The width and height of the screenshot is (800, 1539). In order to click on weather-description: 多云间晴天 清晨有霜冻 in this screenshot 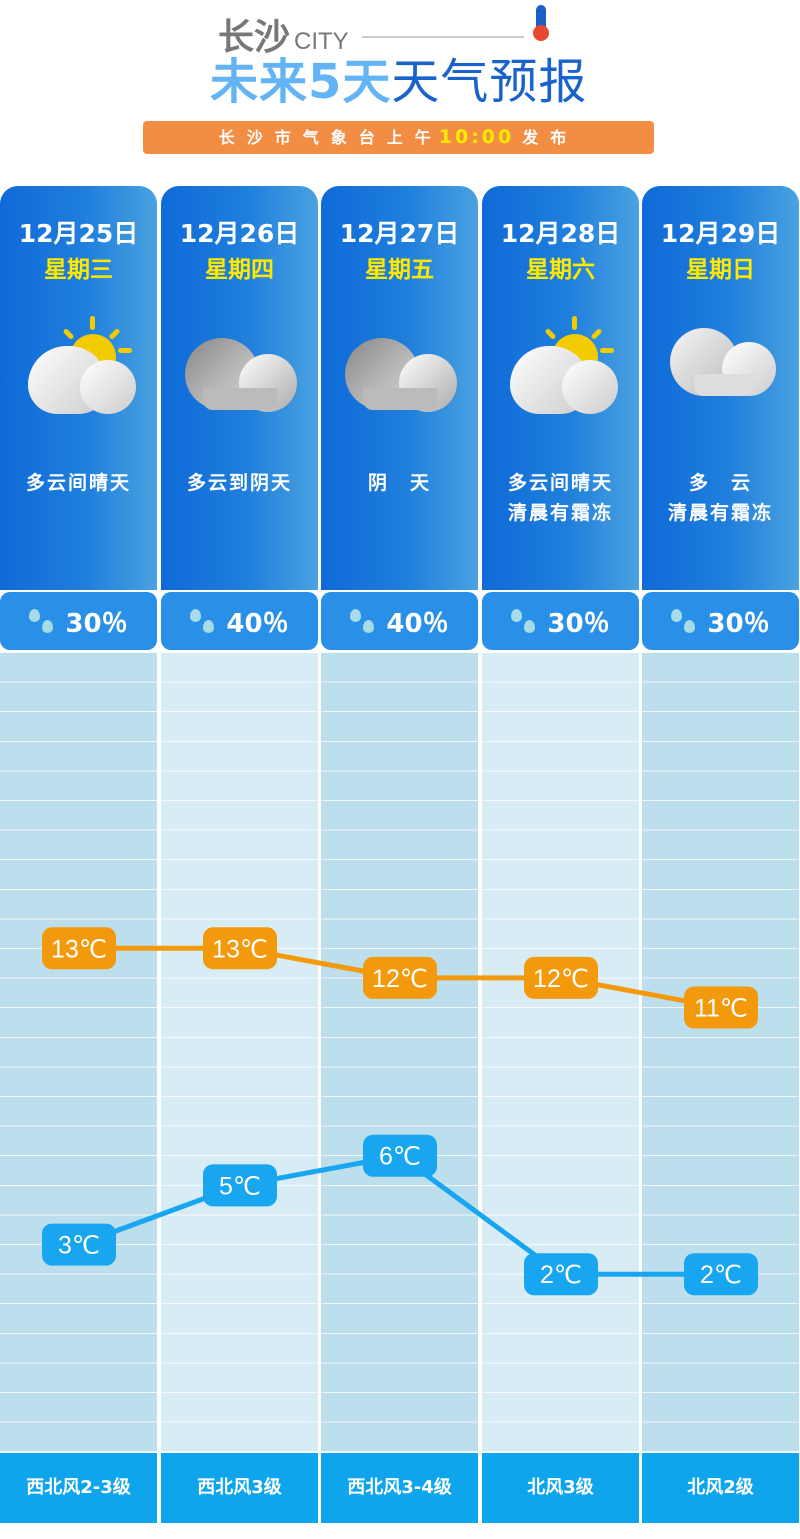, I will do `click(560, 498)`.